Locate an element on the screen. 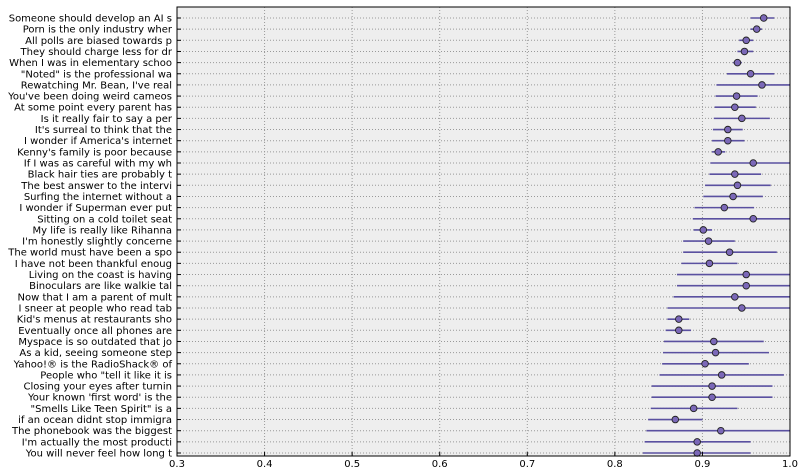  row-label: "Noted" is the professional wa is located at coordinates (96, 74).